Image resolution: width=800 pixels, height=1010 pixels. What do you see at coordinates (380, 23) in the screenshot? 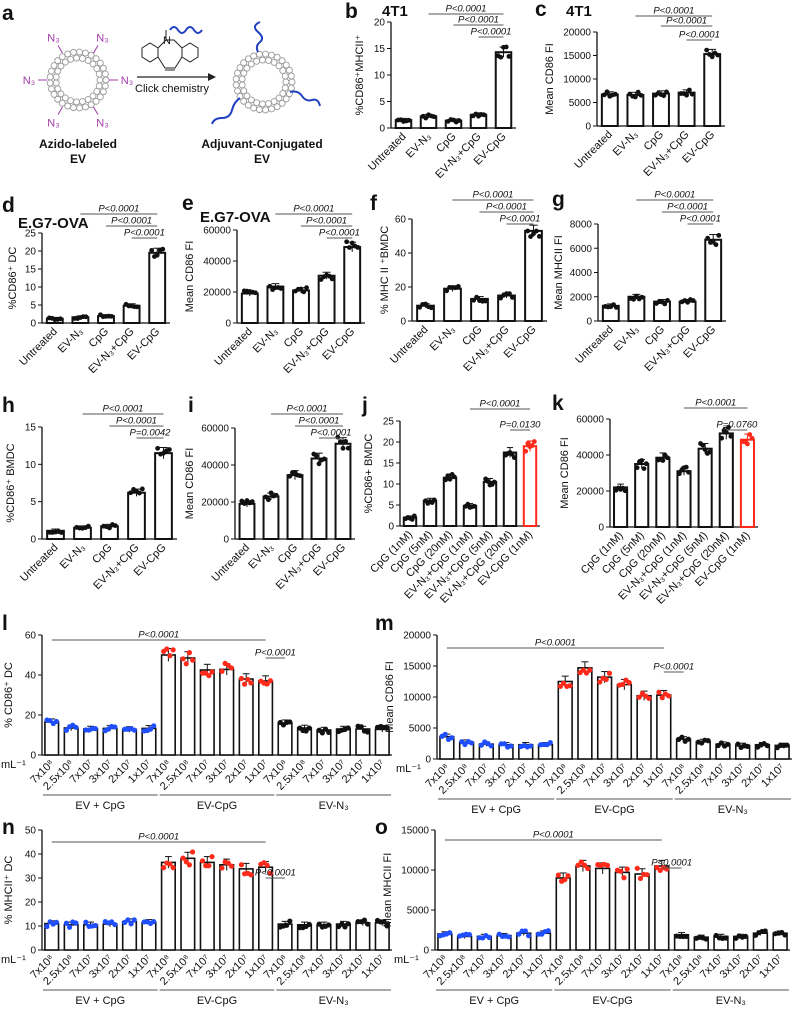
I see `y-tick-label: 20` at bounding box center [380, 23].